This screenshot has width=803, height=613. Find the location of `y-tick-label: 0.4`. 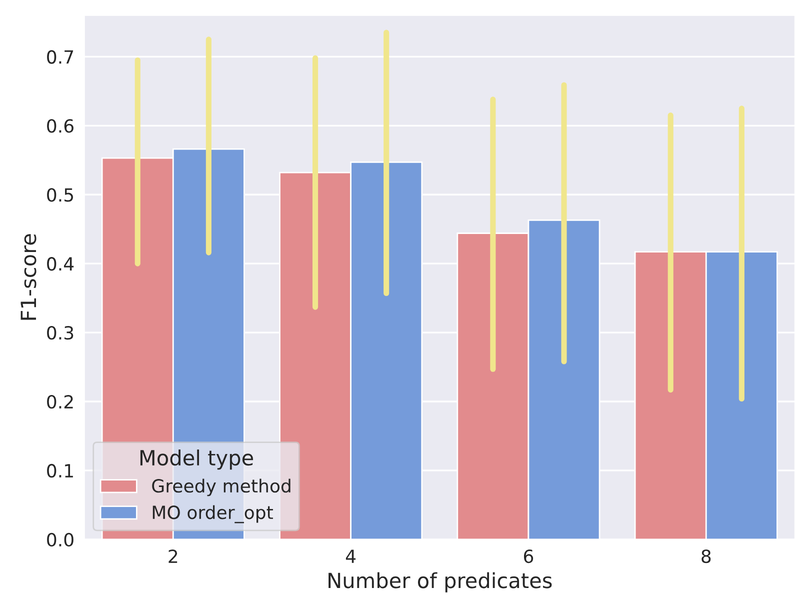

y-tick-label: 0.4 is located at coordinates (60, 264).